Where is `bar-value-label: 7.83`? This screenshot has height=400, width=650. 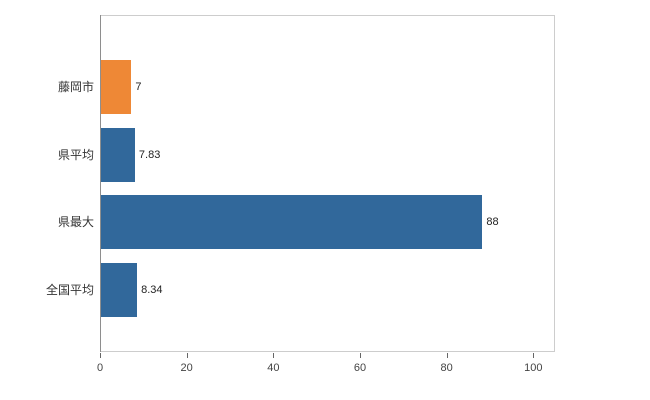
bar-value-label: 7.83 is located at coordinates (149, 154).